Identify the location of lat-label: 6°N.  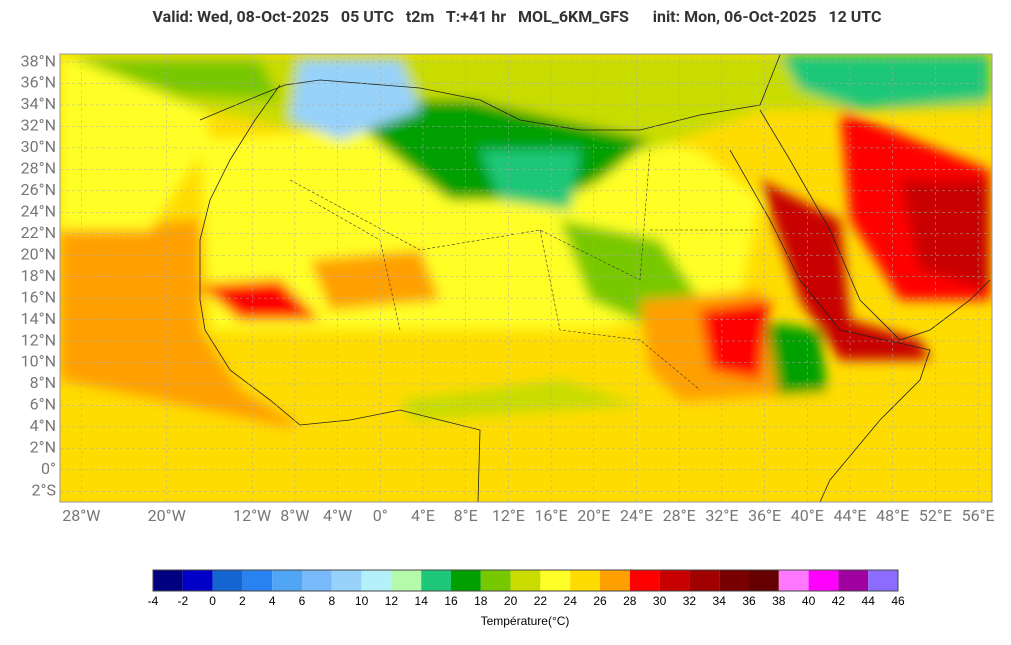
(43, 404).